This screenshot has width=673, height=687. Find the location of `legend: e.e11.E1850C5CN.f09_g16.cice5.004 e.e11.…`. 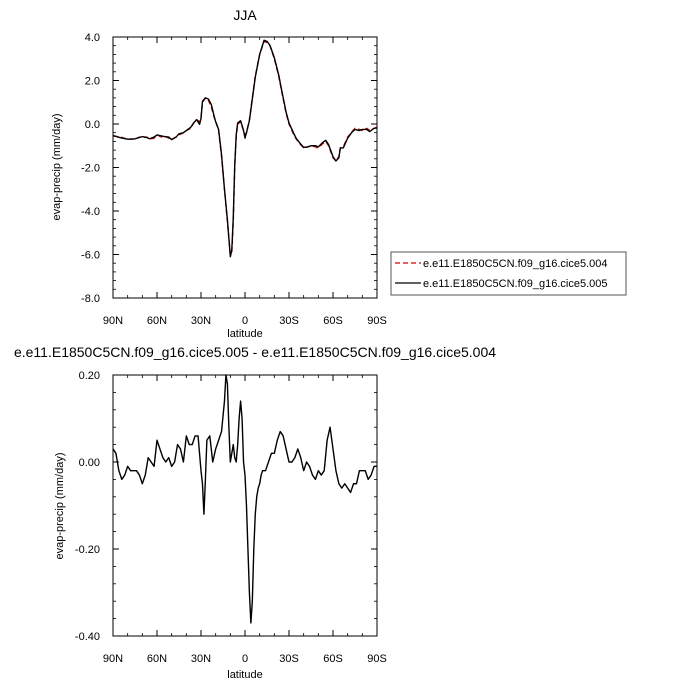

legend: e.e11.E1850C5CN.f09_g16.cice5.004 e.e11.… is located at coordinates (508, 273).